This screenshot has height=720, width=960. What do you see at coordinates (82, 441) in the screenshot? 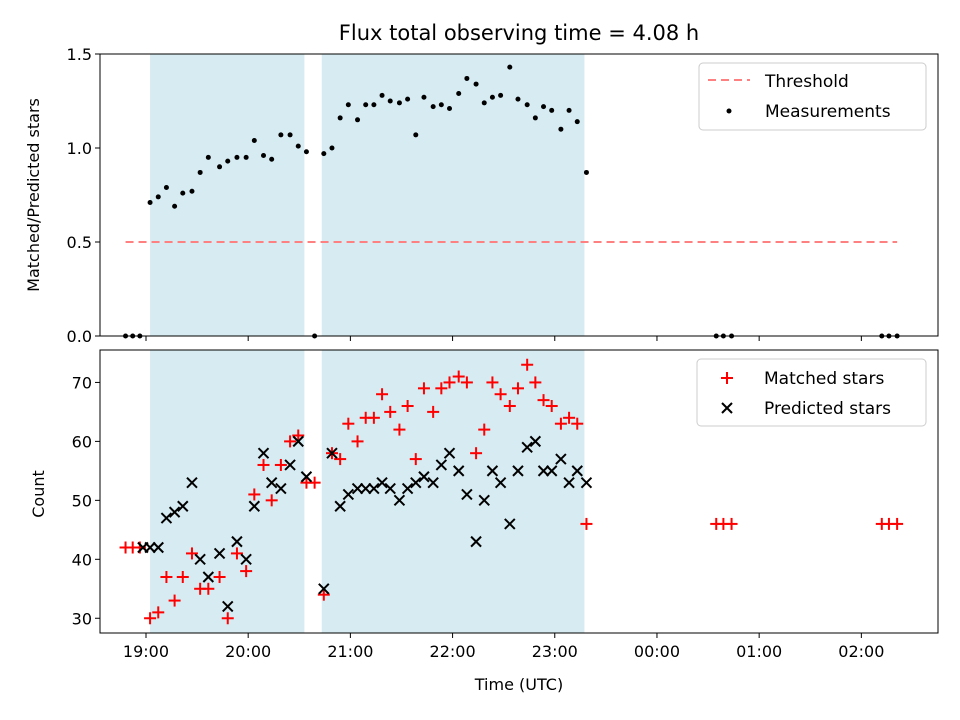
I see `bottom-y-tick-label: 60` at bounding box center [82, 441].